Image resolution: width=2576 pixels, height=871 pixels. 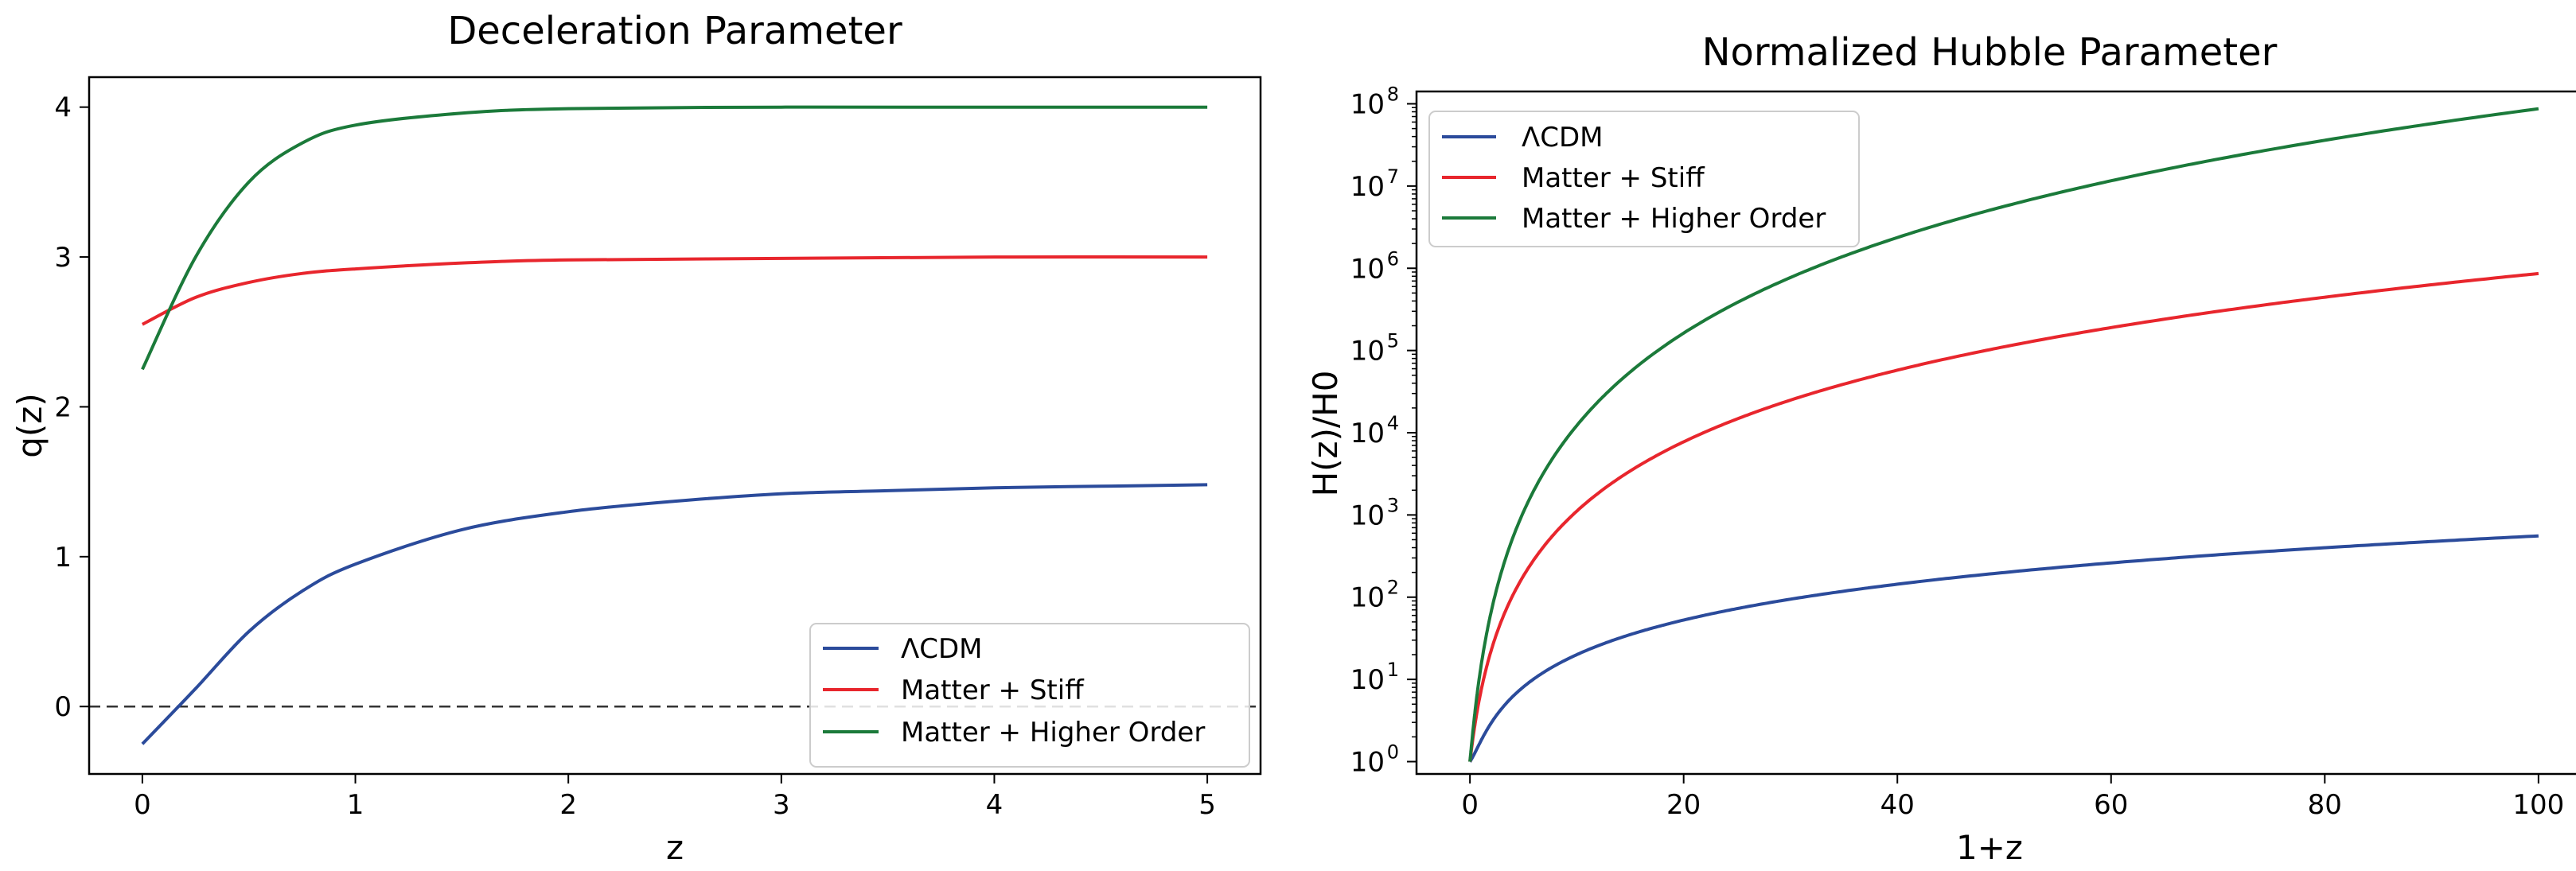 What do you see at coordinates (2538, 805) in the screenshot?
I see `x-tick-label: 100` at bounding box center [2538, 805].